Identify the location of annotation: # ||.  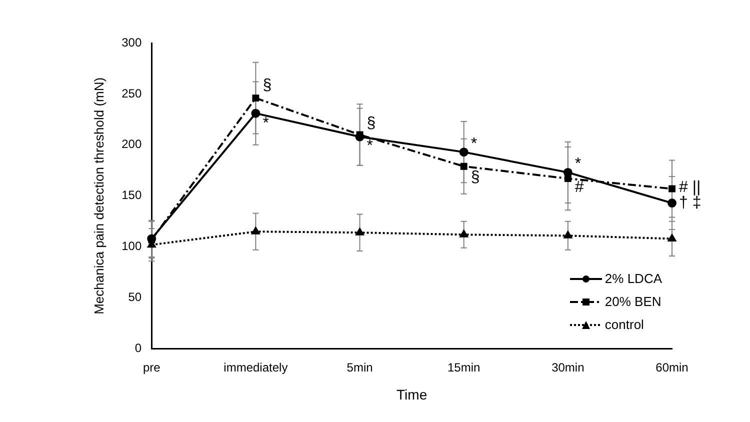
(690, 187).